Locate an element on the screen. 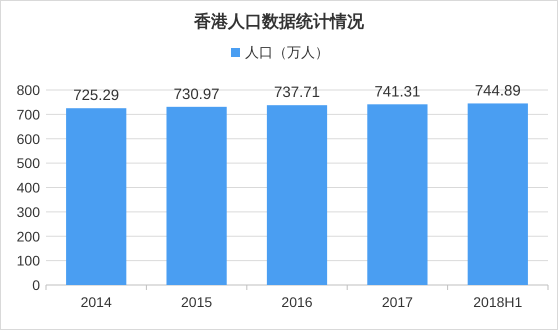 The height and width of the screenshot is (330, 558). y-tick-label: 0 is located at coordinates (36, 285).